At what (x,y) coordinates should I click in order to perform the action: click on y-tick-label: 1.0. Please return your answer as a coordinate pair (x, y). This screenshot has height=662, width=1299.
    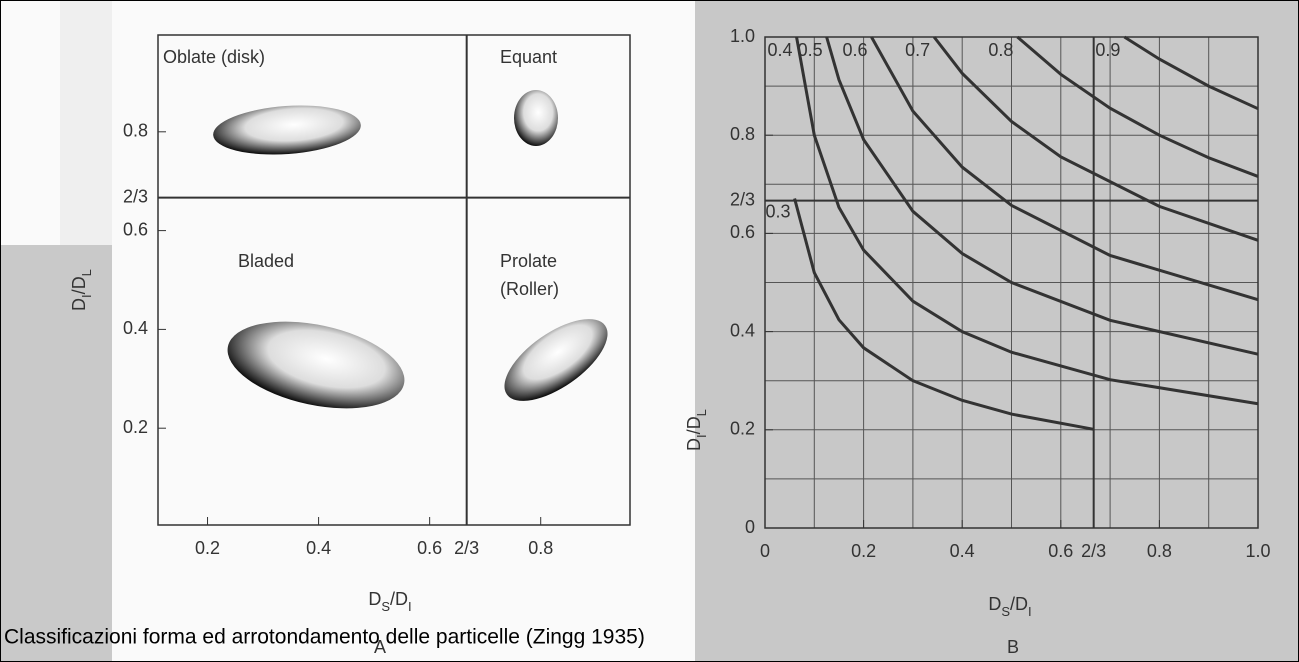
    Looking at the image, I should click on (742, 36).